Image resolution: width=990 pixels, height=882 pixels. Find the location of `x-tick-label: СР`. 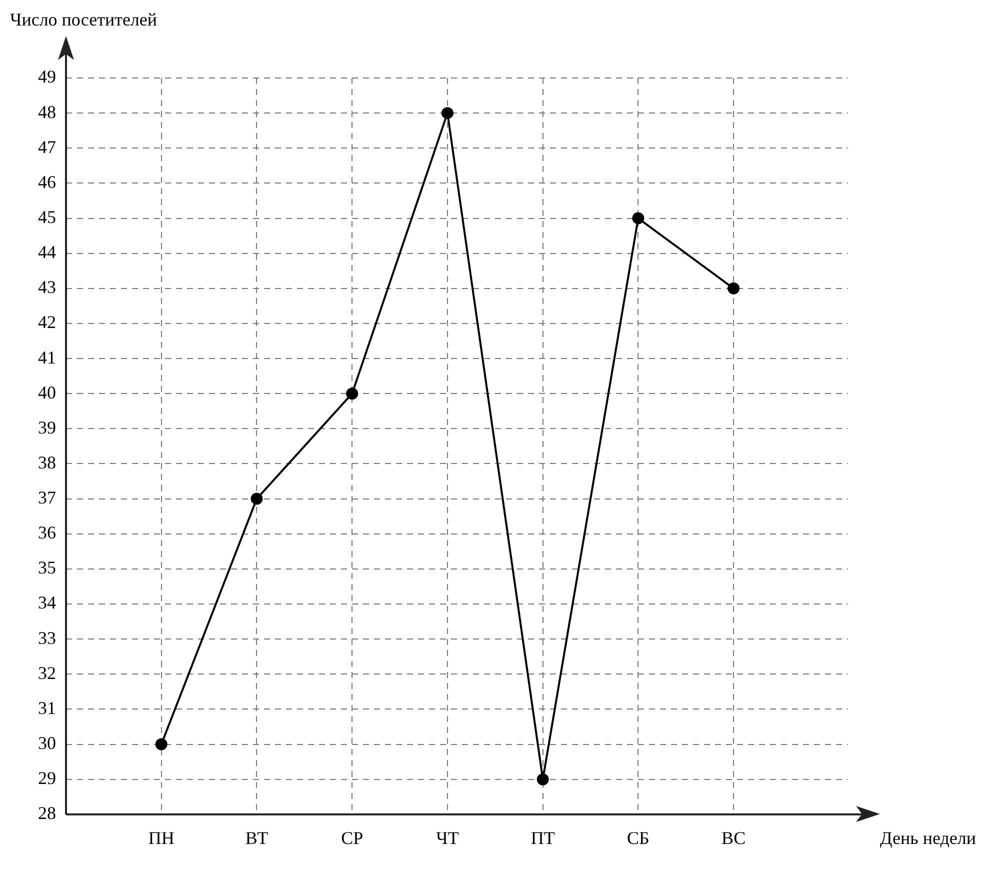

x-tick-label: СР is located at coordinates (352, 838).